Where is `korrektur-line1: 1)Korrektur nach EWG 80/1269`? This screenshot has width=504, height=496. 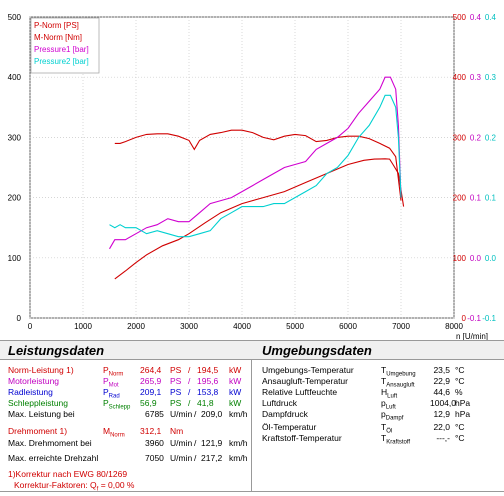 korrektur-line1: 1)Korrektur nach EWG 80/1269 is located at coordinates (68, 474).